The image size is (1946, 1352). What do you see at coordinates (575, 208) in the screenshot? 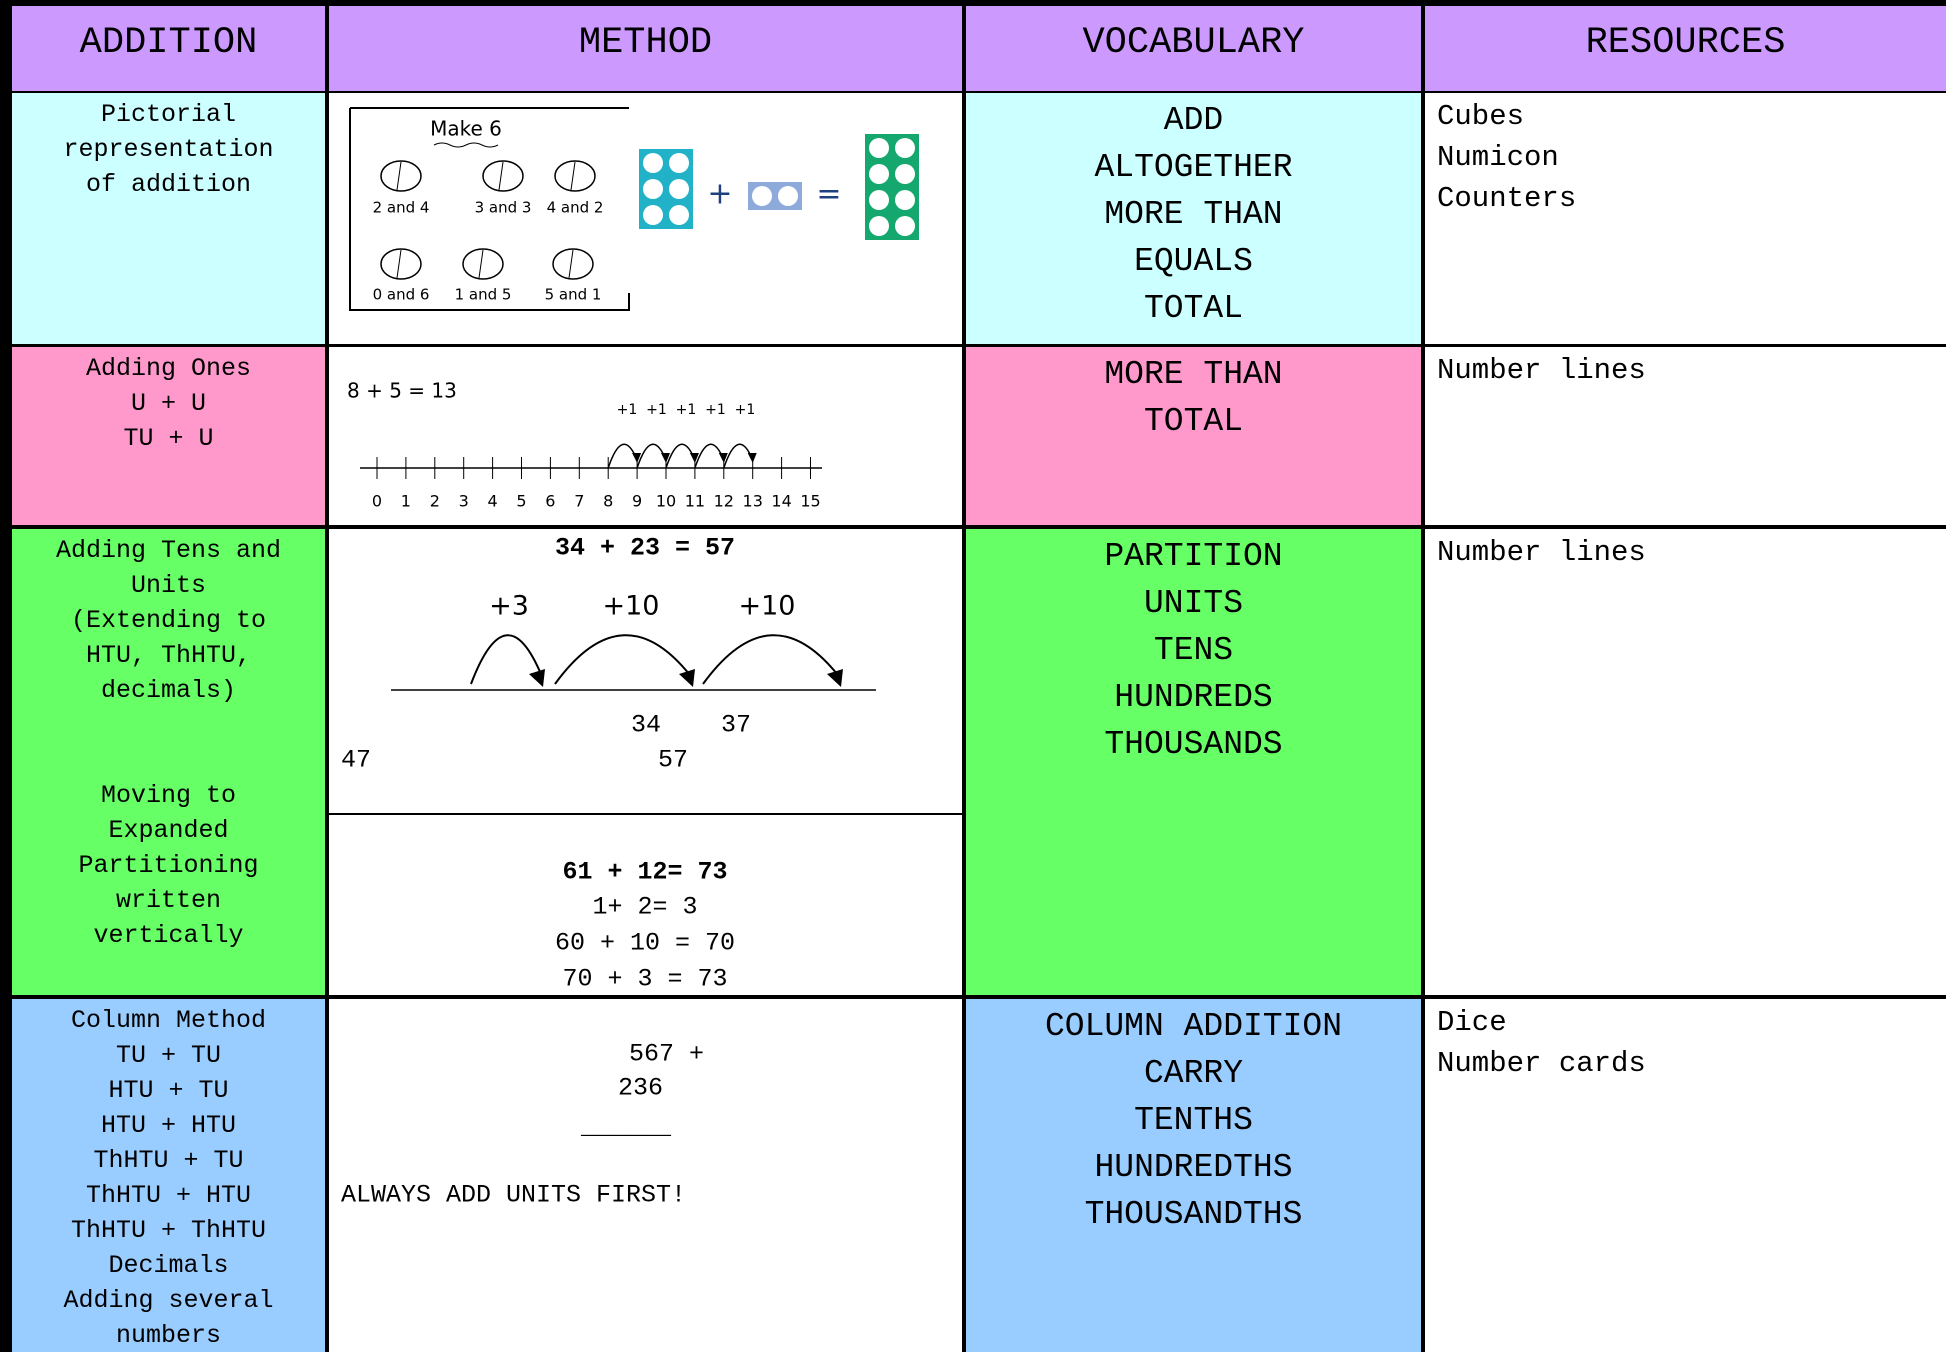
I see `group-label: 4 and 2` at bounding box center [575, 208].